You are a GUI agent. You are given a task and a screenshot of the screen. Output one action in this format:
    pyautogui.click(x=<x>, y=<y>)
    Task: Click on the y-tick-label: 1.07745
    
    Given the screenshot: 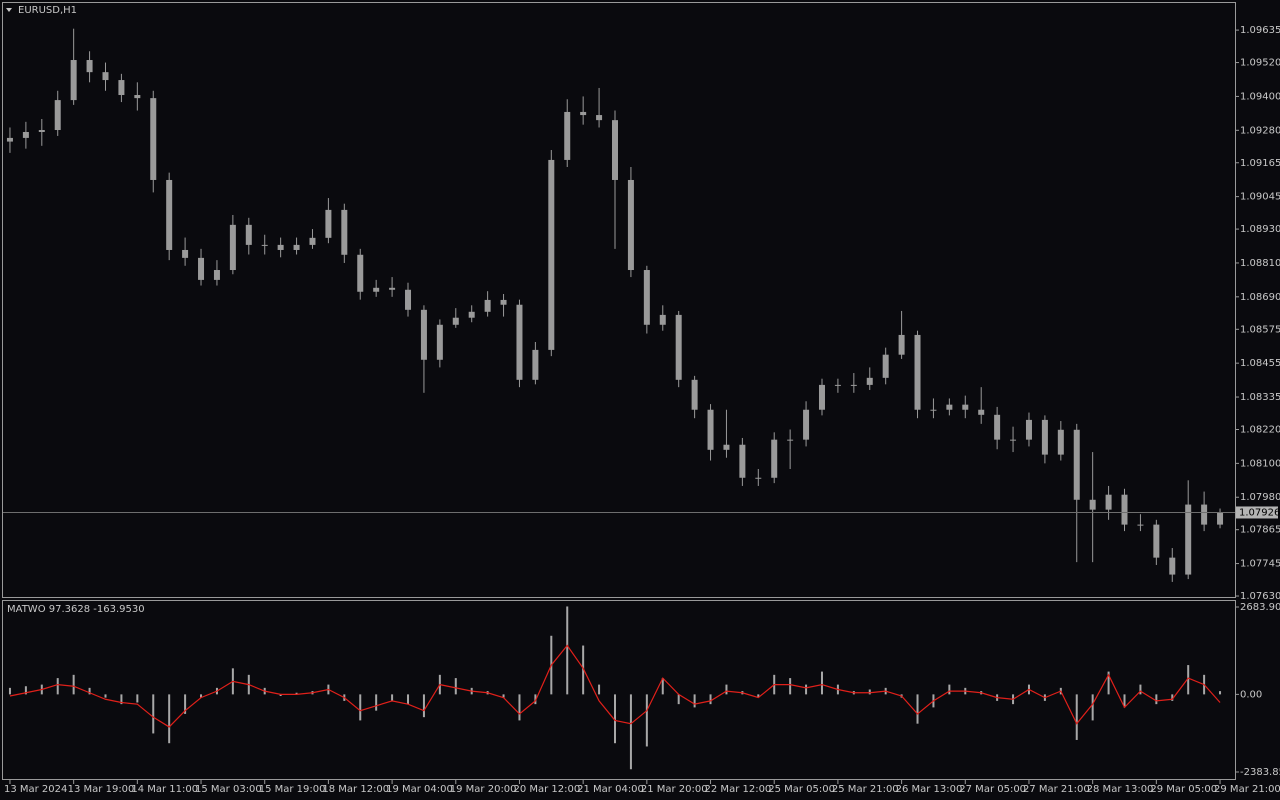 What is the action you would take?
    pyautogui.click(x=1260, y=564)
    